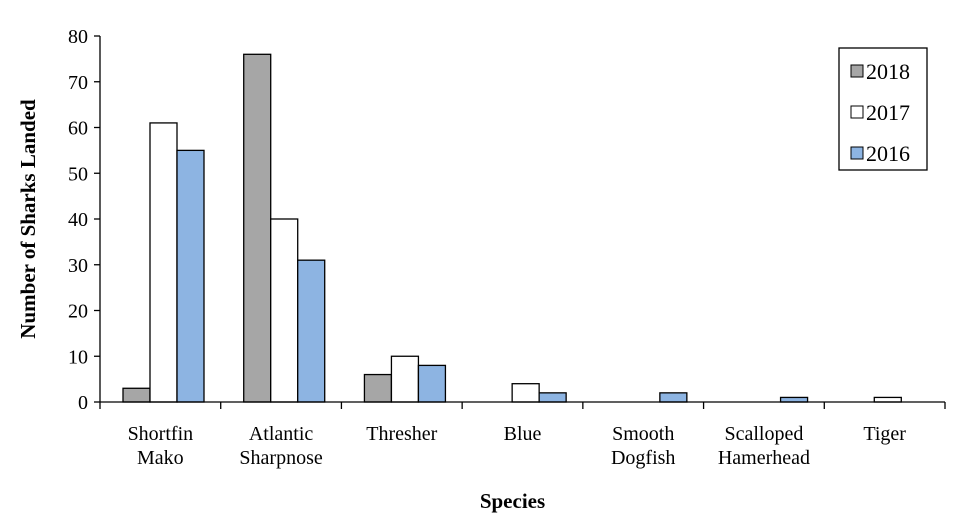 The width and height of the screenshot is (975, 525). Describe the element at coordinates (857, 71) in the screenshot. I see `legend-swatch-2018` at that location.